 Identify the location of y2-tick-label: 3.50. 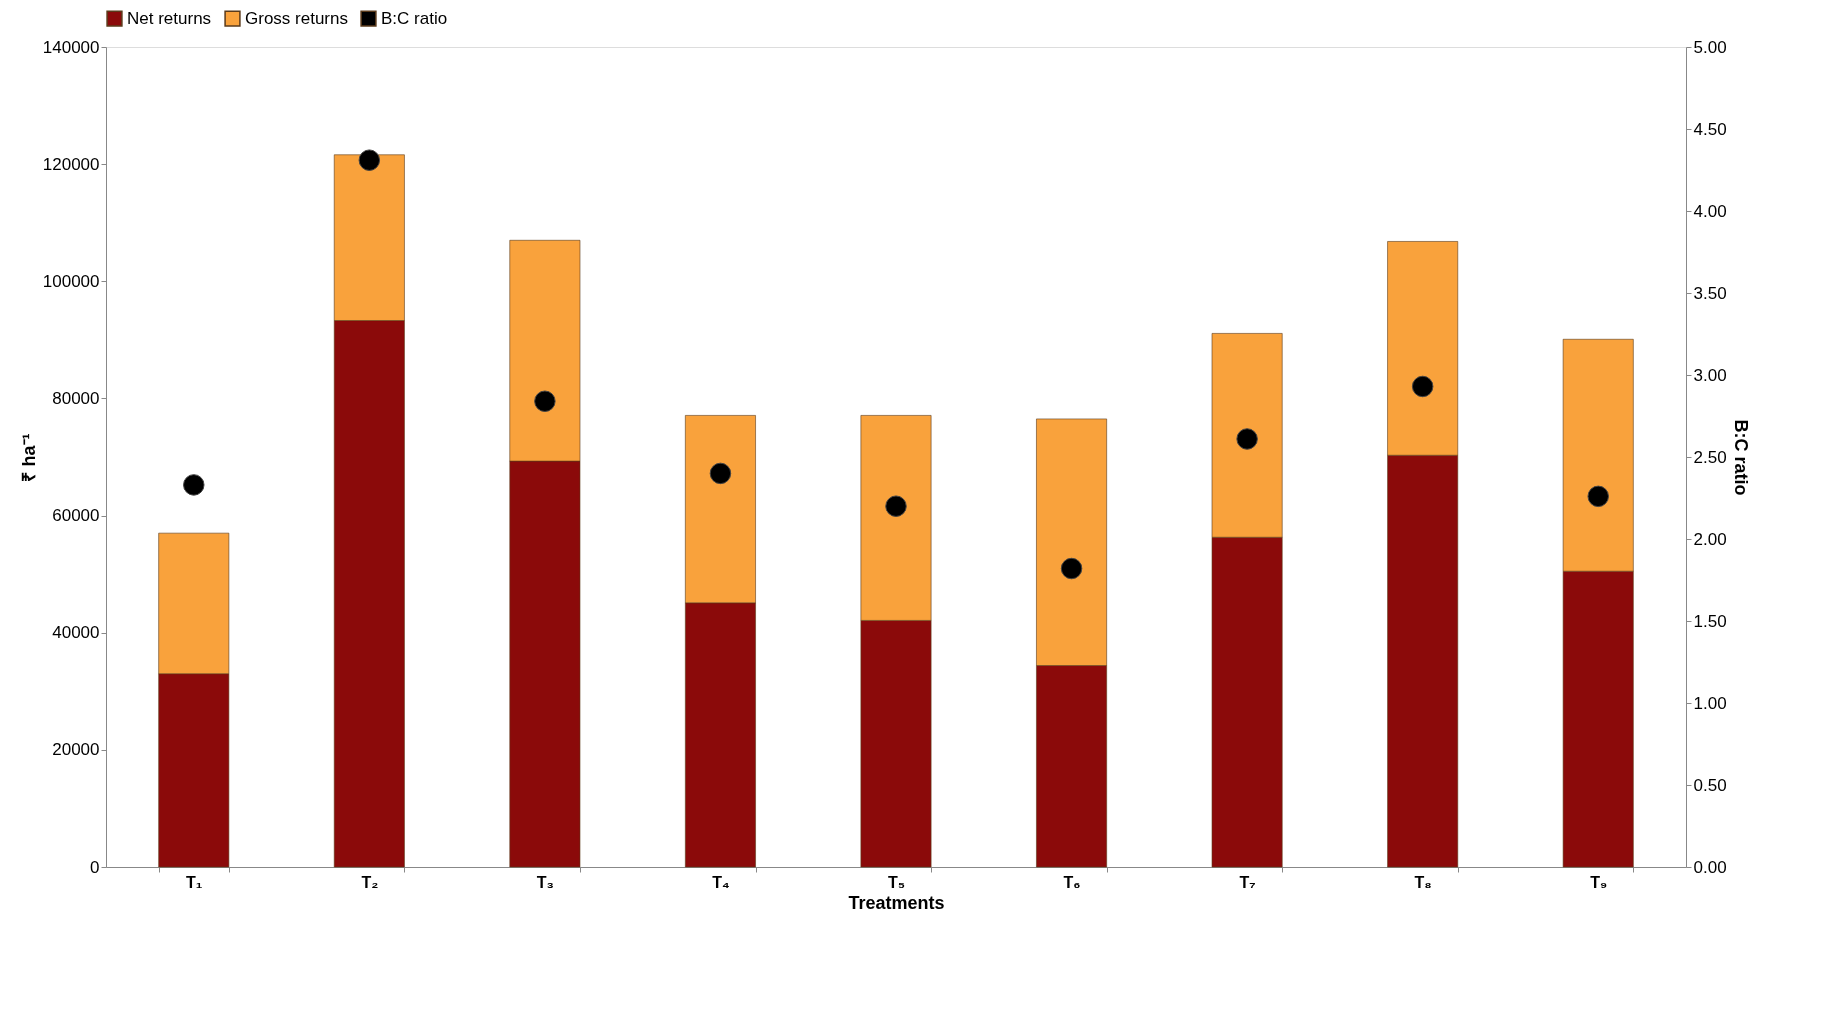
(1710, 293).